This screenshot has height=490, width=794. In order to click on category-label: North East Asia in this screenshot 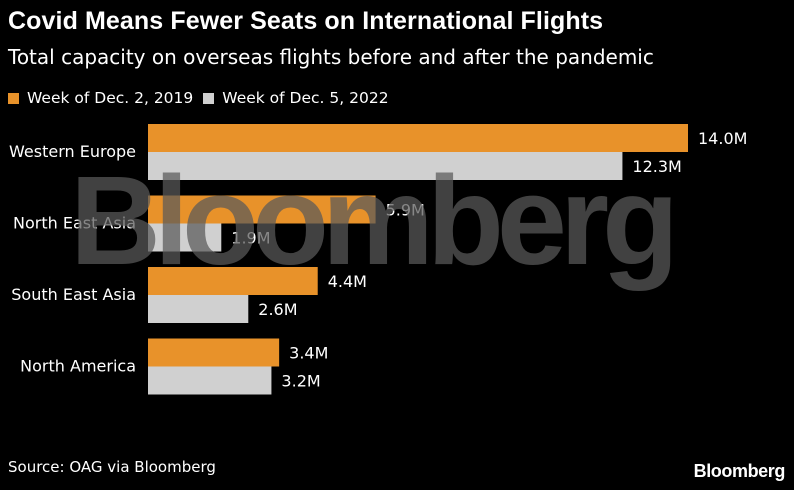, I will do `click(74, 223)`.